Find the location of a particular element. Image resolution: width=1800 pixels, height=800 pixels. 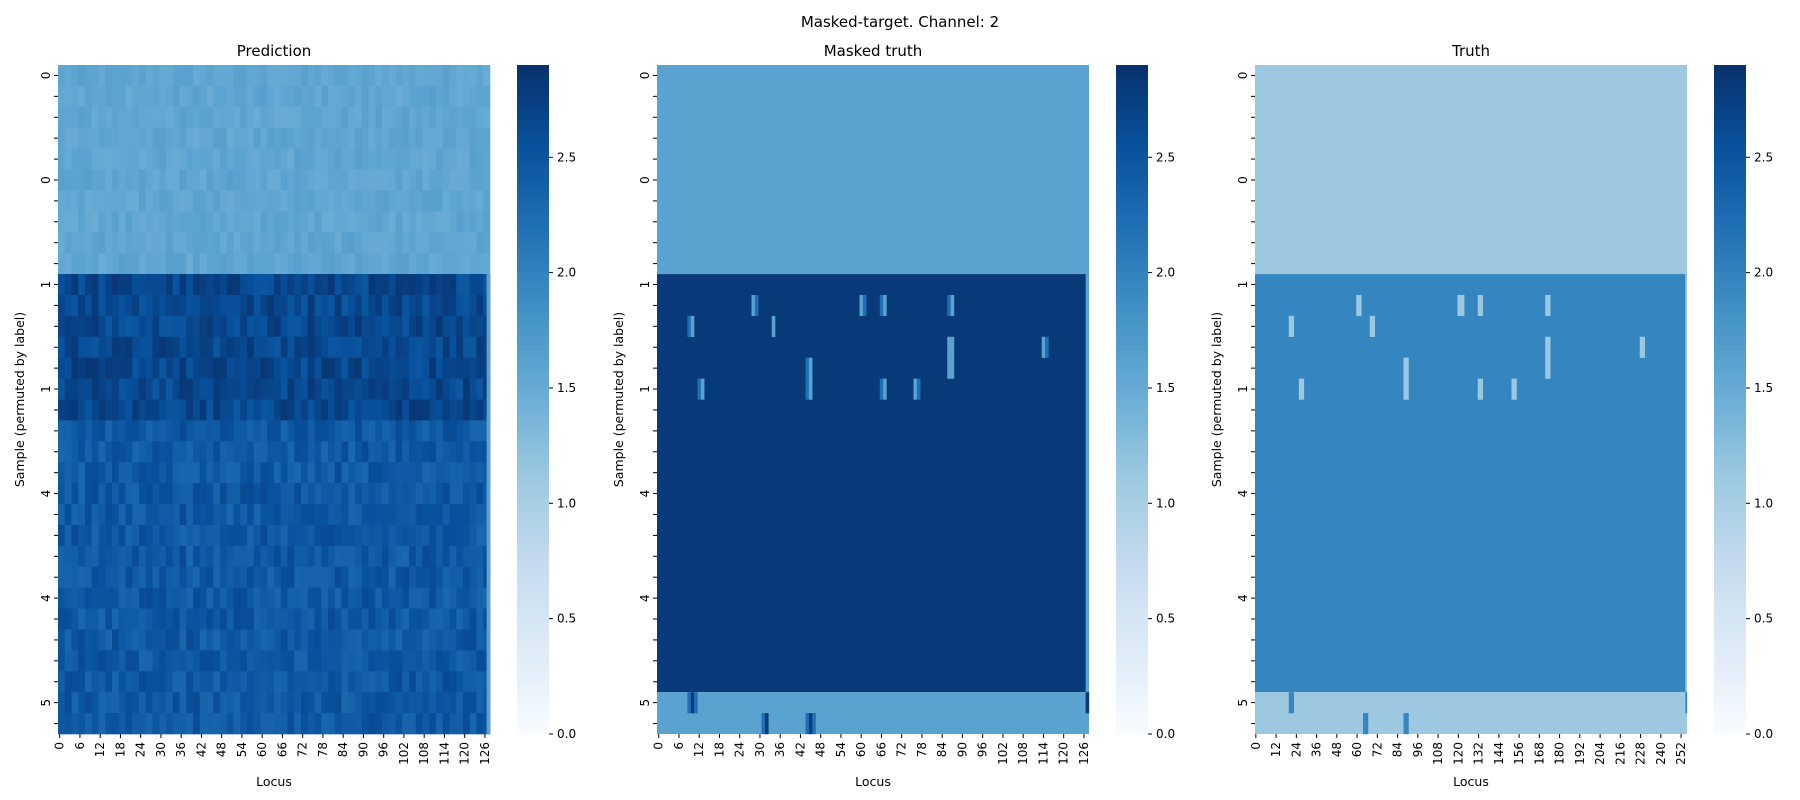

heatmap-region is located at coordinates (1471, 483).